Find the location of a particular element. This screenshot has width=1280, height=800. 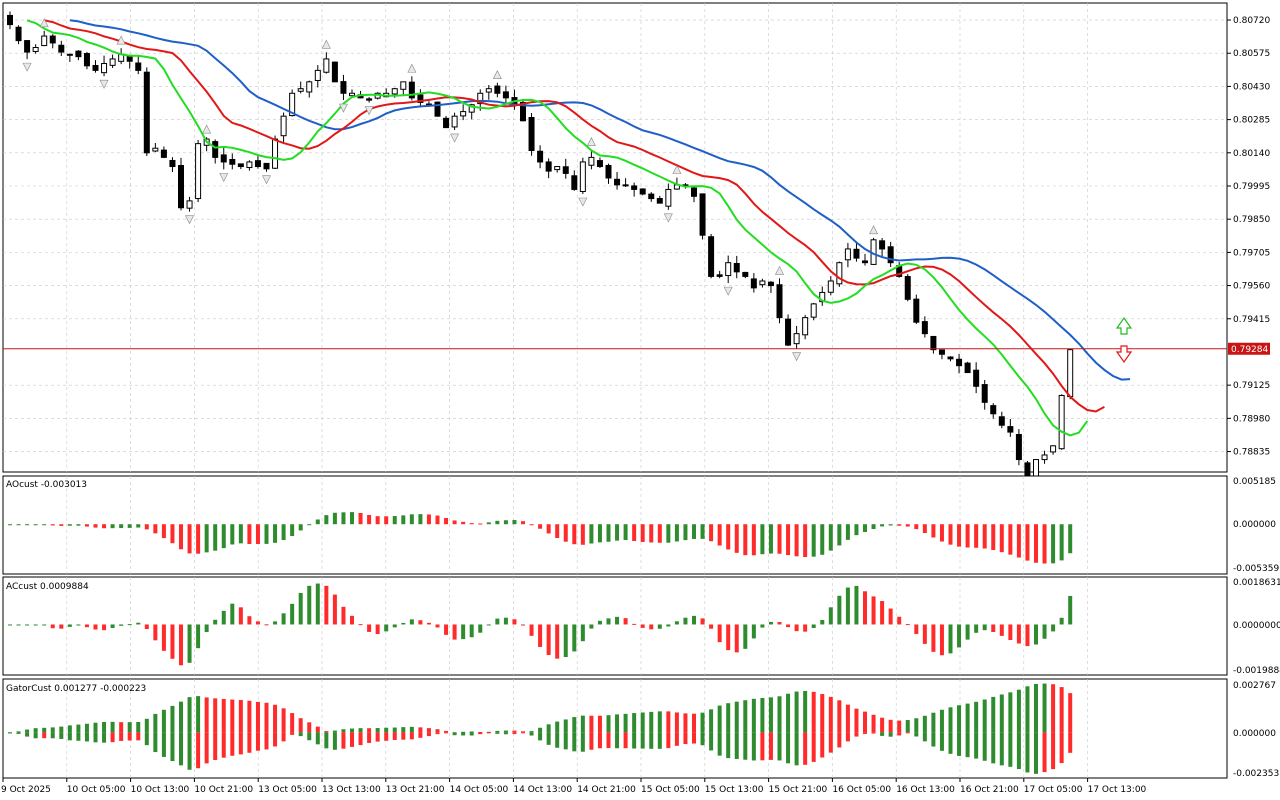

fractal-down-icon is located at coordinates (27, 67).